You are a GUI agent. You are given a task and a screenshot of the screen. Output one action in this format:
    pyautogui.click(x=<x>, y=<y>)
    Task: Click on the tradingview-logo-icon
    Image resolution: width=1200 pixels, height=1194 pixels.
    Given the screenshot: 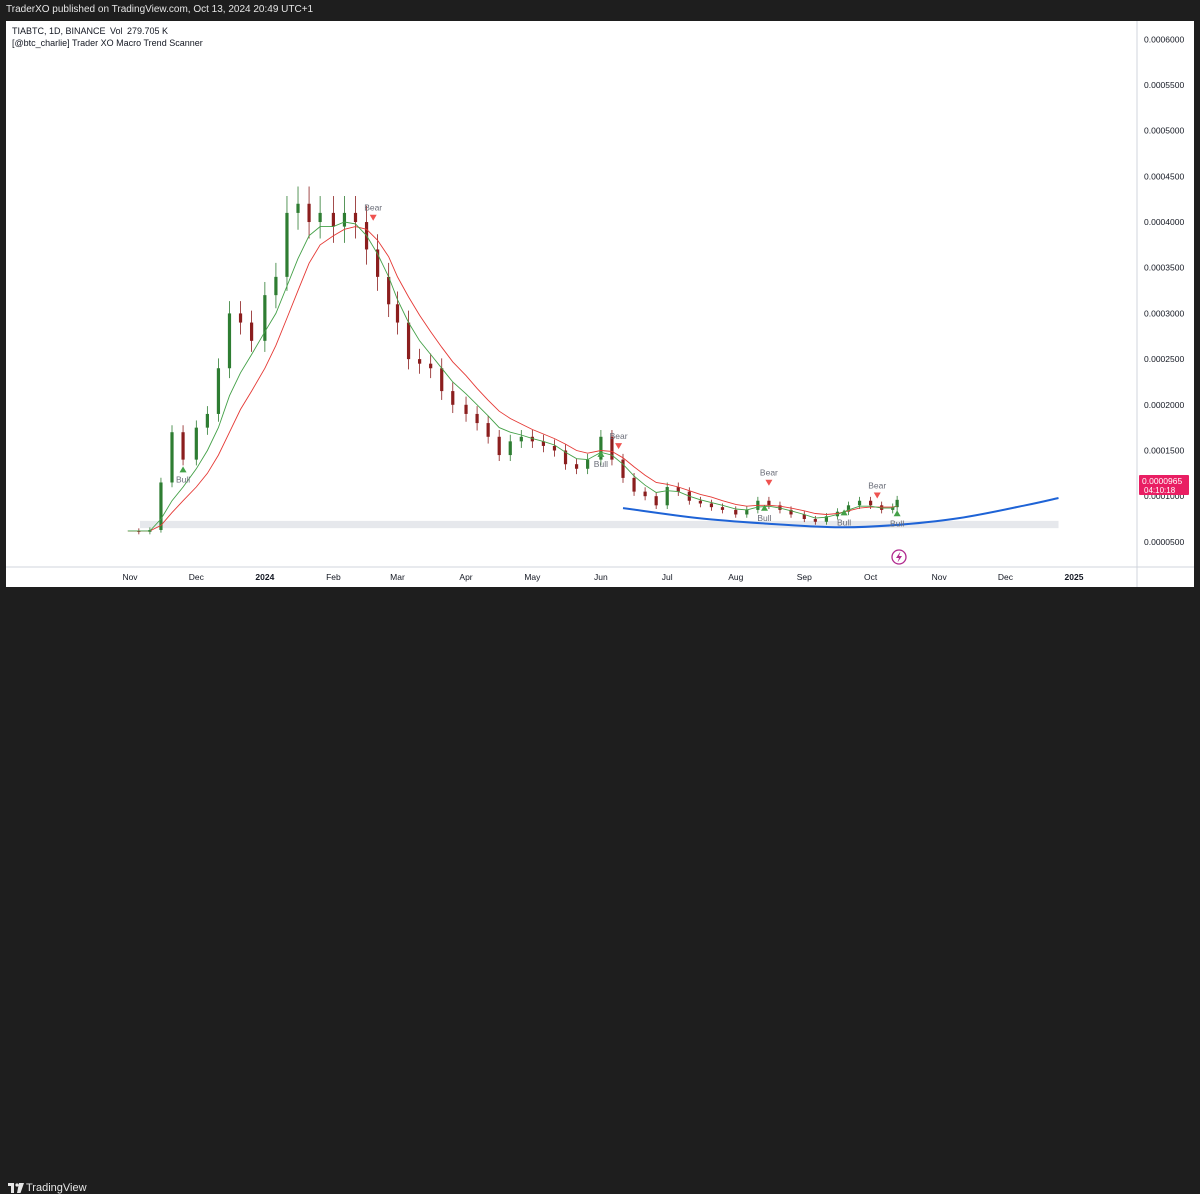 What is the action you would take?
    pyautogui.click(x=16, y=1188)
    